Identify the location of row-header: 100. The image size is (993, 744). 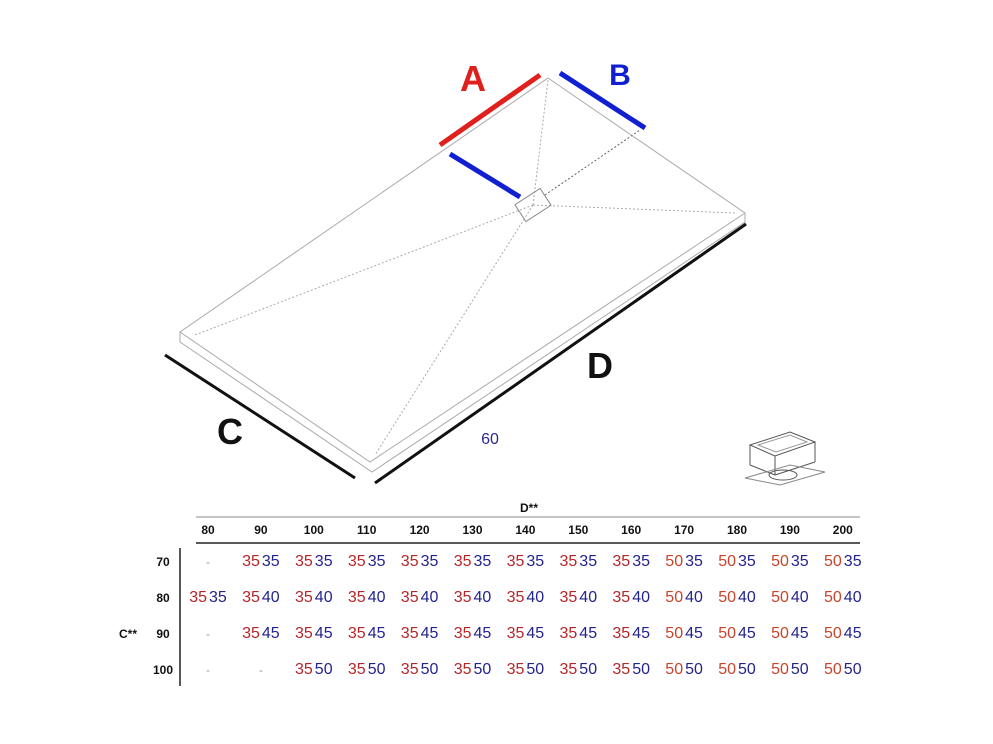
(163, 670).